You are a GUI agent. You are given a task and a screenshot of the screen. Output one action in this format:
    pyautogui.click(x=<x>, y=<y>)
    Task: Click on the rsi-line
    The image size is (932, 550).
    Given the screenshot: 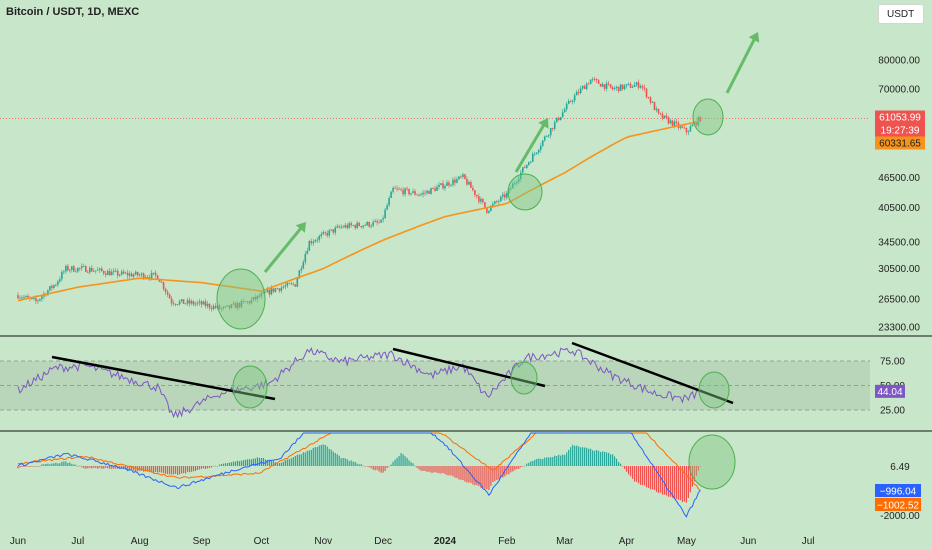 What is the action you would take?
    pyautogui.click(x=359, y=383)
    